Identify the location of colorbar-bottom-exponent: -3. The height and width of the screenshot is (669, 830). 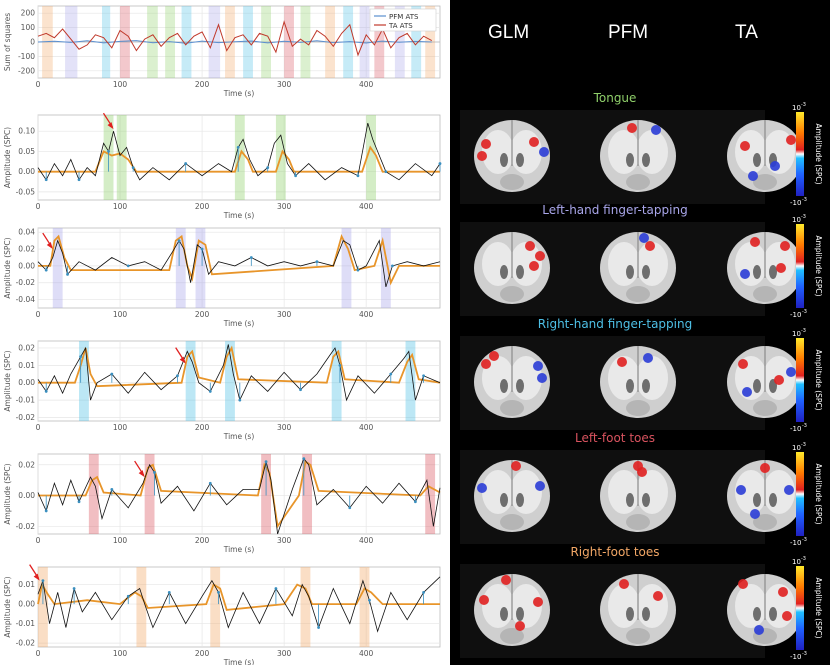
(804, 200).